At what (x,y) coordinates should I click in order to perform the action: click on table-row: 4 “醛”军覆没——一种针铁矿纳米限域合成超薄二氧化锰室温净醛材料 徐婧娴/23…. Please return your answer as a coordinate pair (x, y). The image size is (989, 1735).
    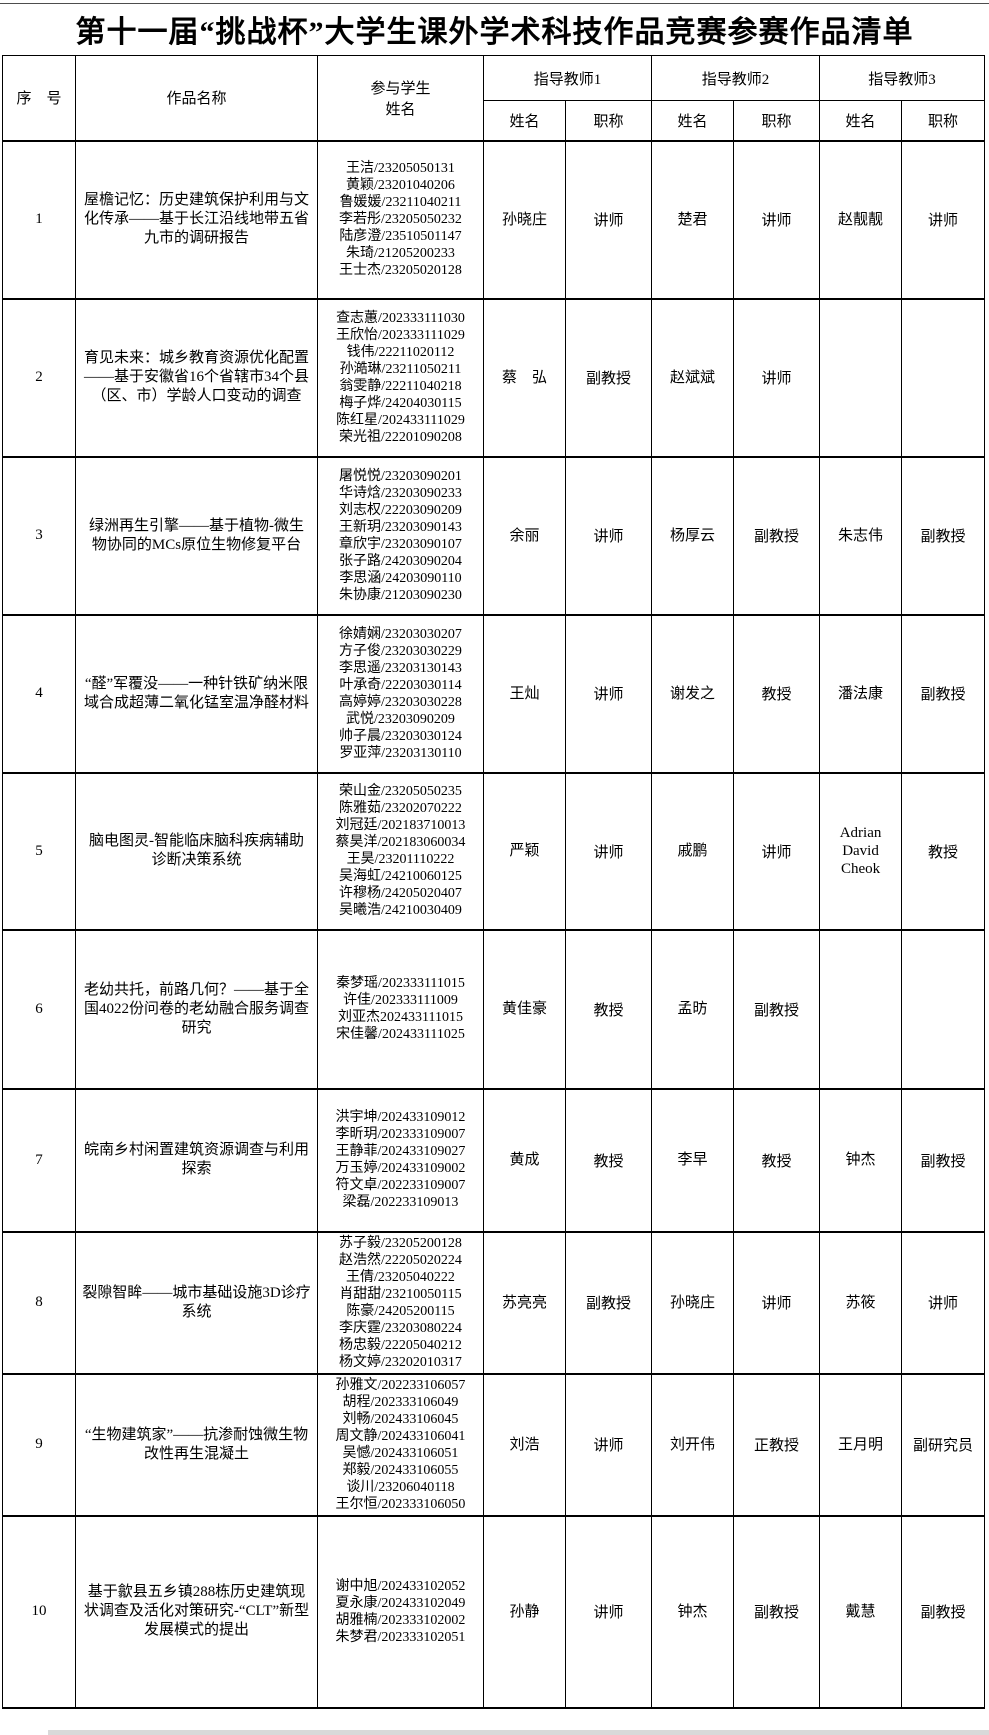
    Looking at the image, I should click on (494, 694).